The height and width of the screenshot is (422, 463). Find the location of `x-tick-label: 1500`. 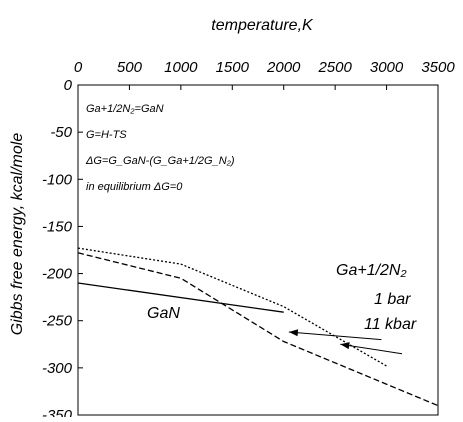

x-tick-label: 1500 is located at coordinates (233, 67).